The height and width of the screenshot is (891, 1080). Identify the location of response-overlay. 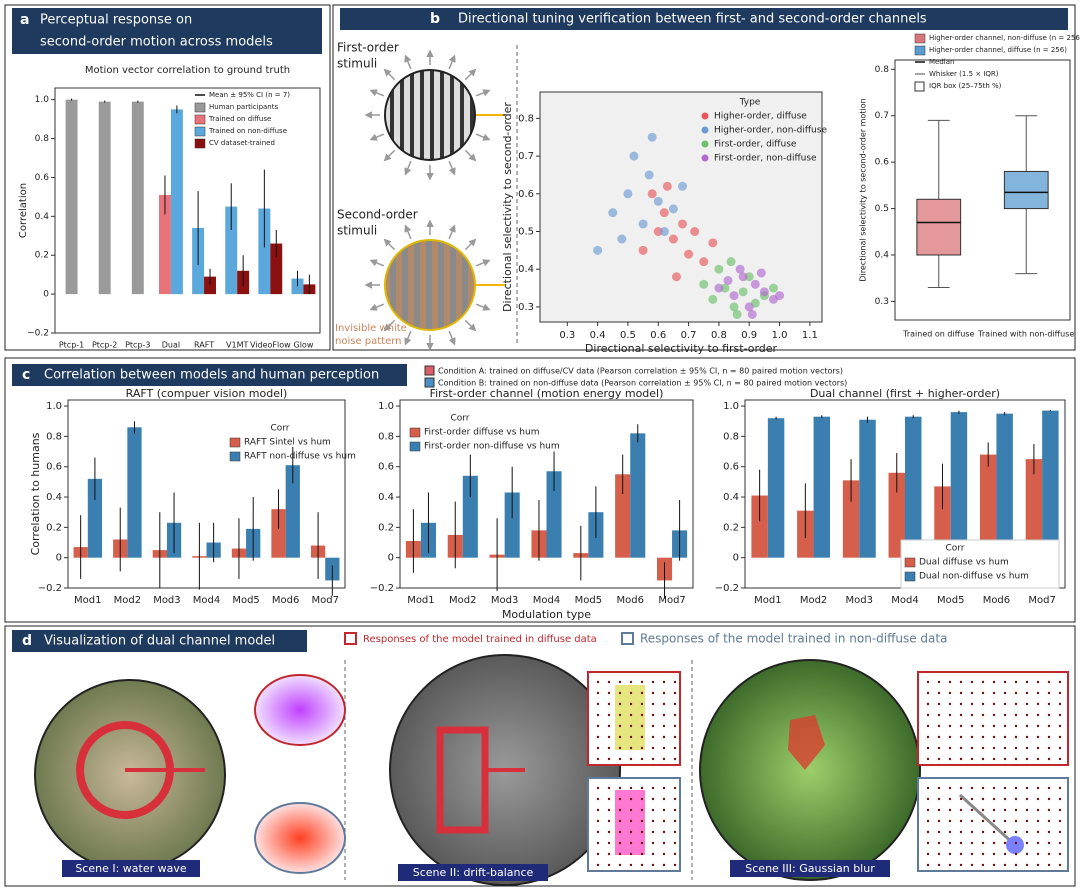
(462, 780).